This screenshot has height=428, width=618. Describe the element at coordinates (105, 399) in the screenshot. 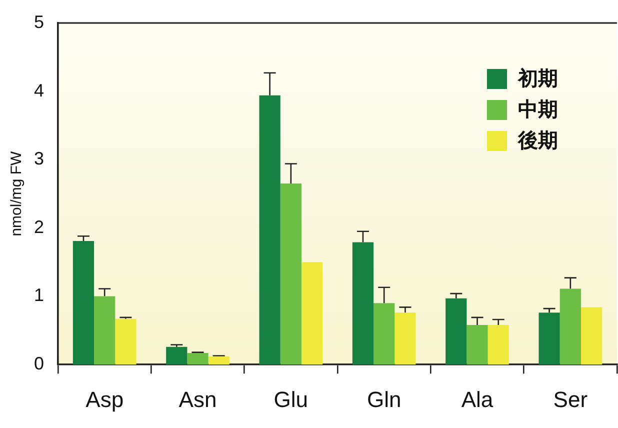

I see `x-tick-label: Asp` at that location.